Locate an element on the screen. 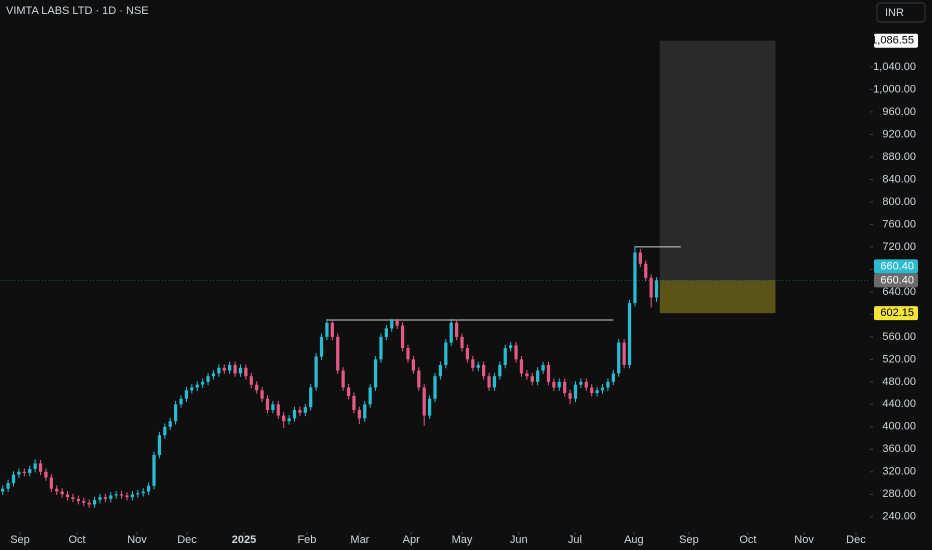 The image size is (932, 550). y-tick-label: 800.00 is located at coordinates (899, 202).